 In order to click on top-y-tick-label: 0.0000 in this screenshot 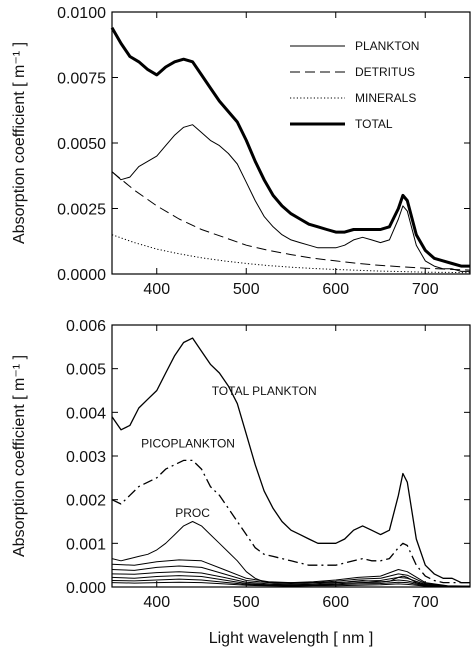, I will do `click(81, 275)`.